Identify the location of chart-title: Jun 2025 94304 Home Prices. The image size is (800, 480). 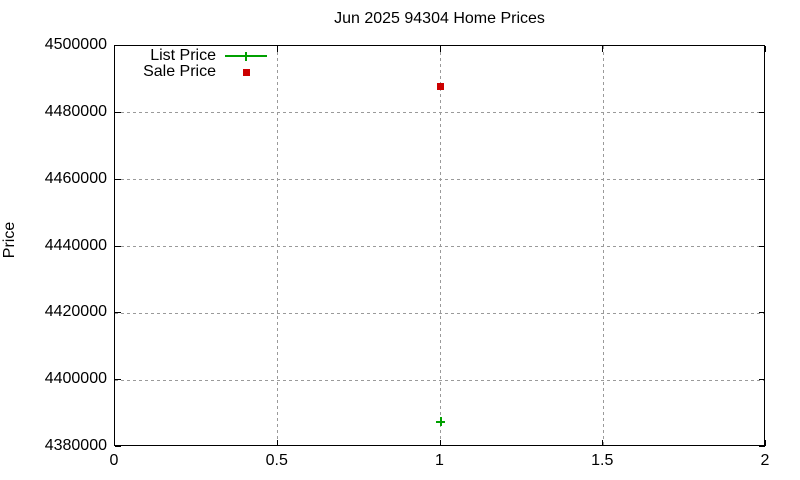
(439, 18).